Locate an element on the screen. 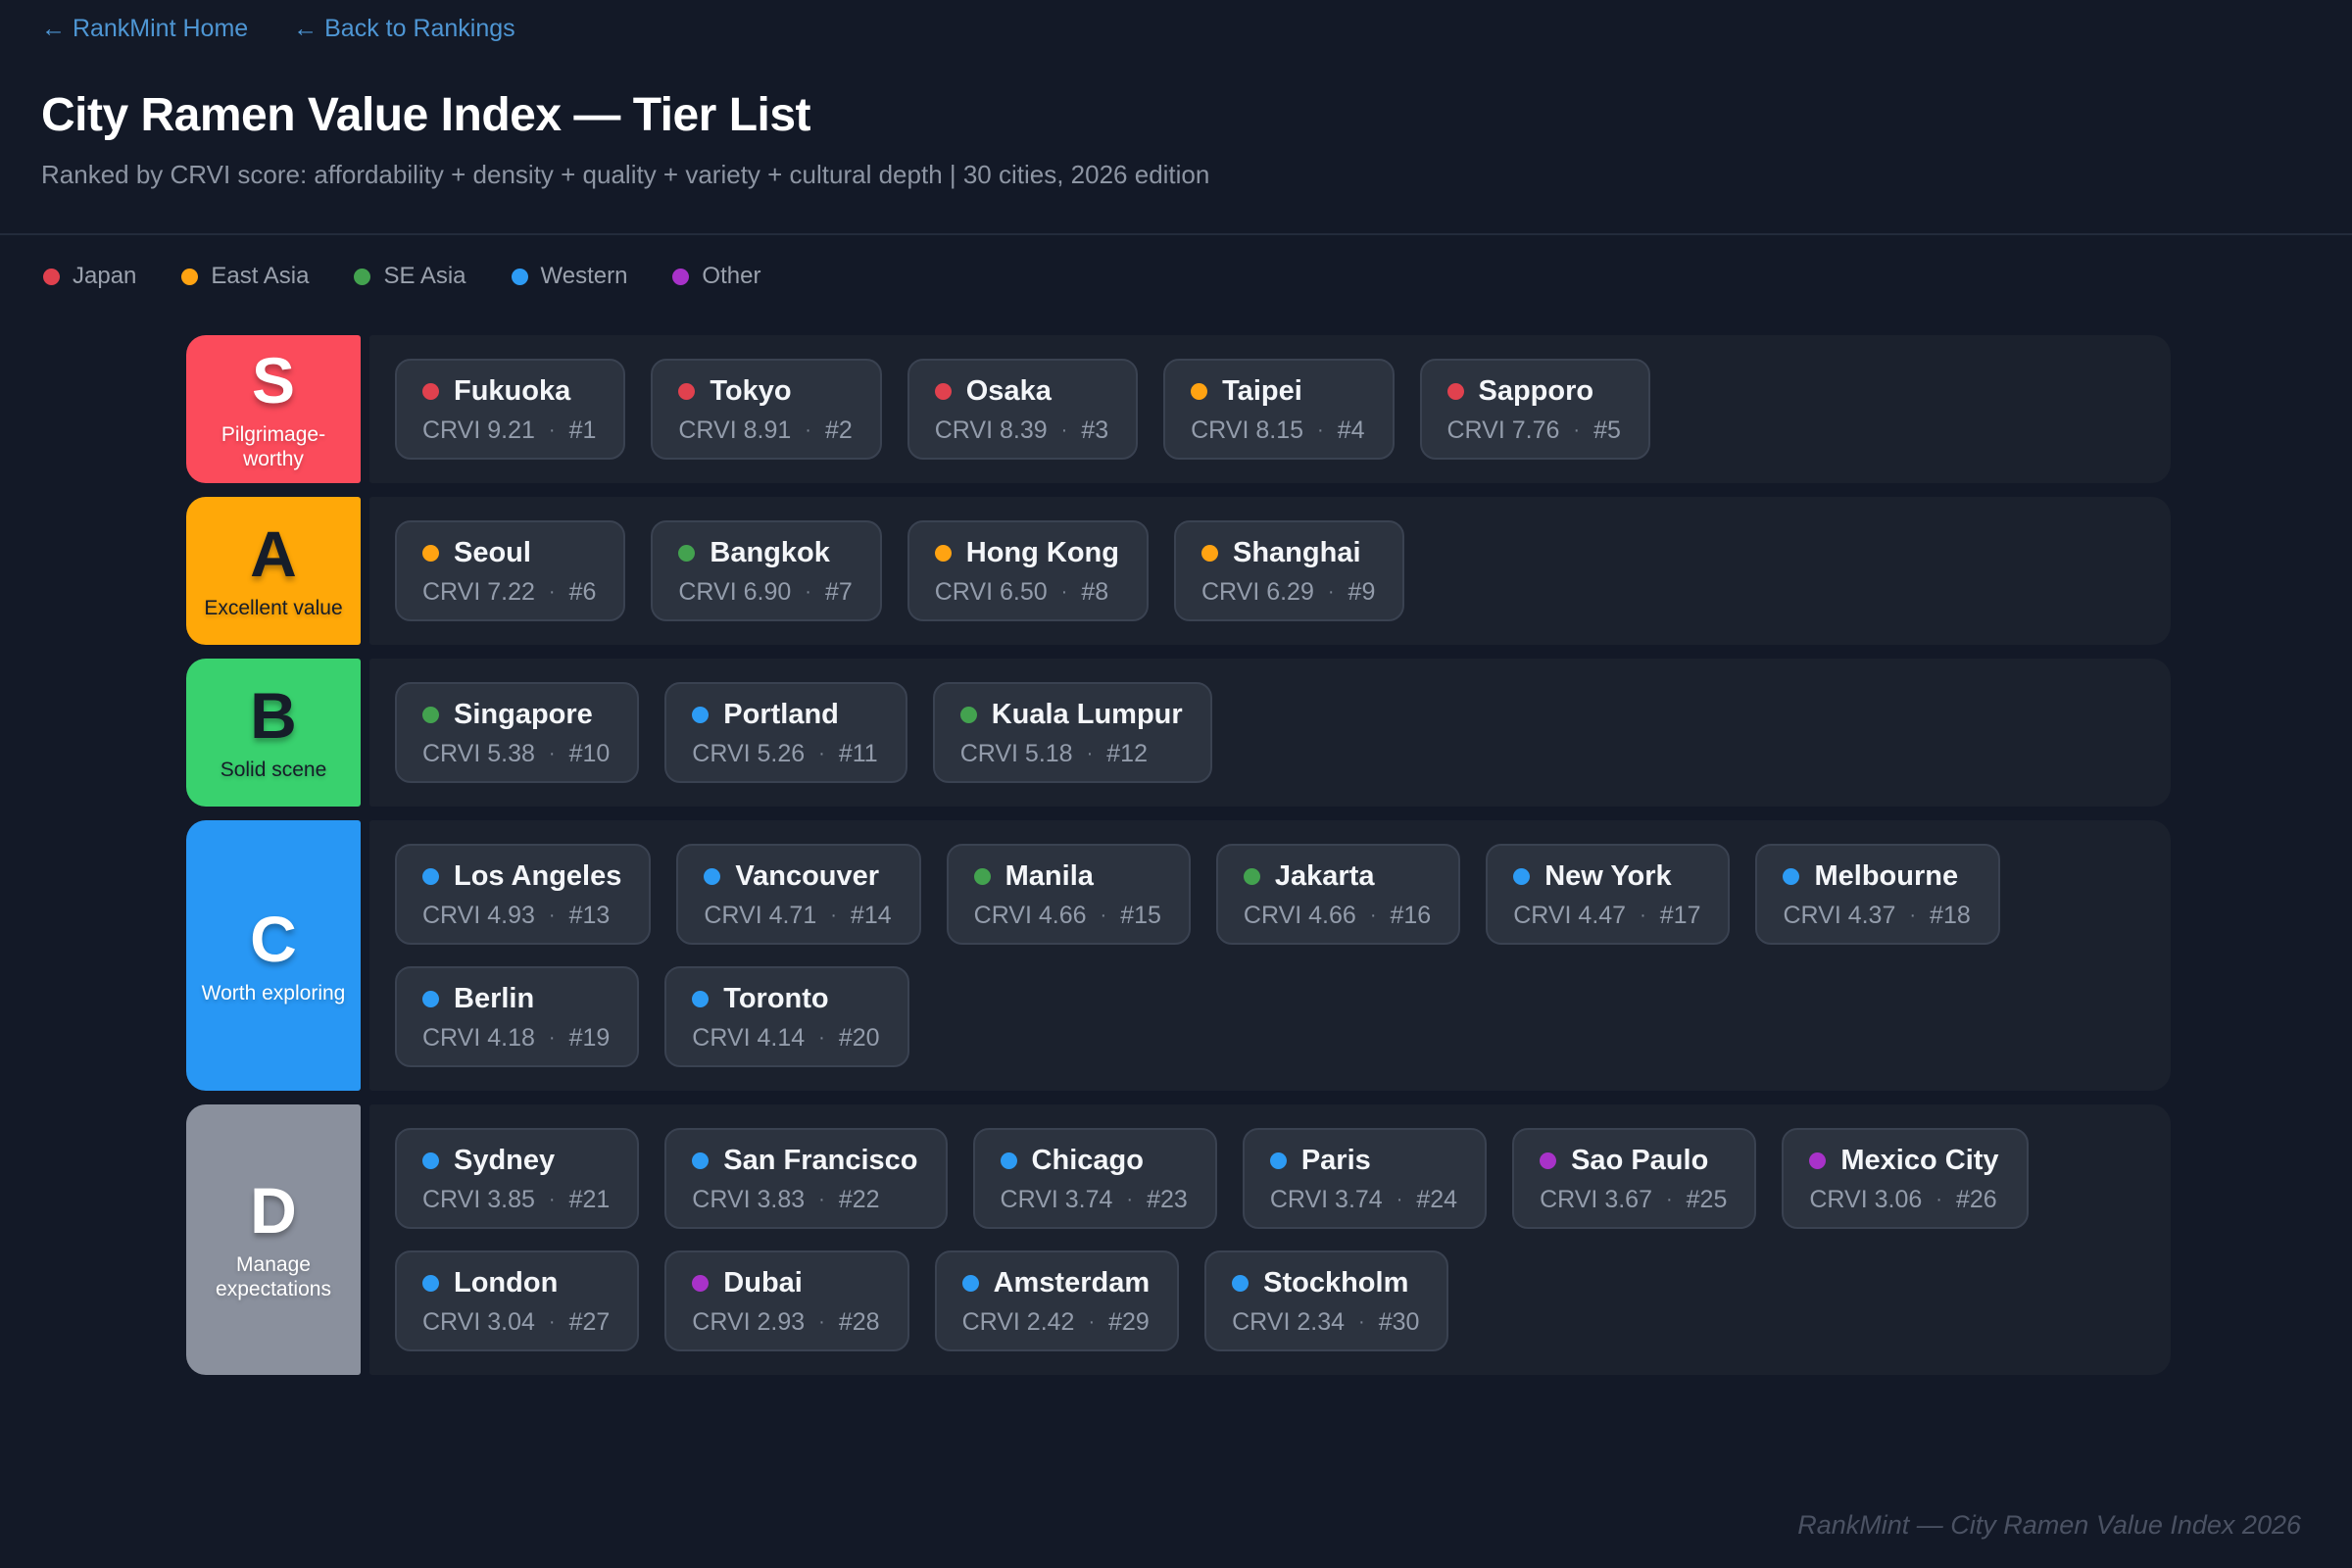 This screenshot has height=1568, width=2352. city-card-title: Fukuoka is located at coordinates (509, 391).